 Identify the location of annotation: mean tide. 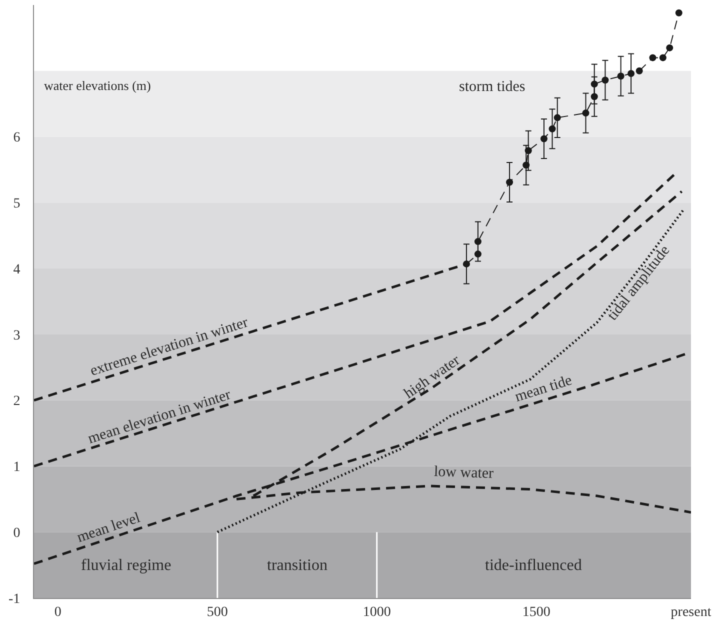
(543, 389).